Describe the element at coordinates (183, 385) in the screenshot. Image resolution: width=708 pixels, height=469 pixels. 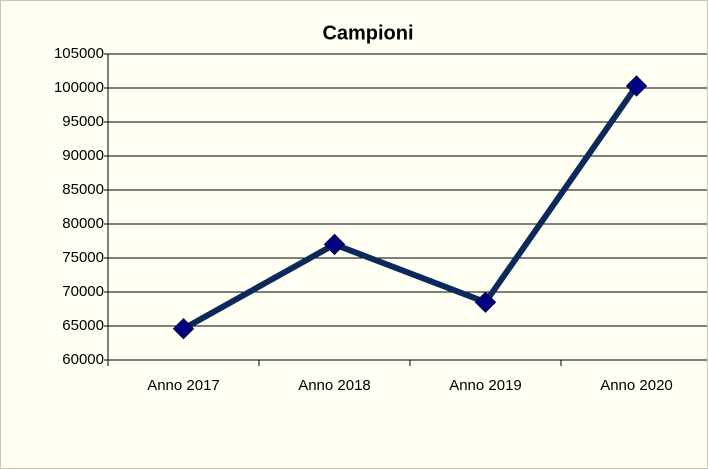
I see `x-tick-label: Anno 2017` at that location.